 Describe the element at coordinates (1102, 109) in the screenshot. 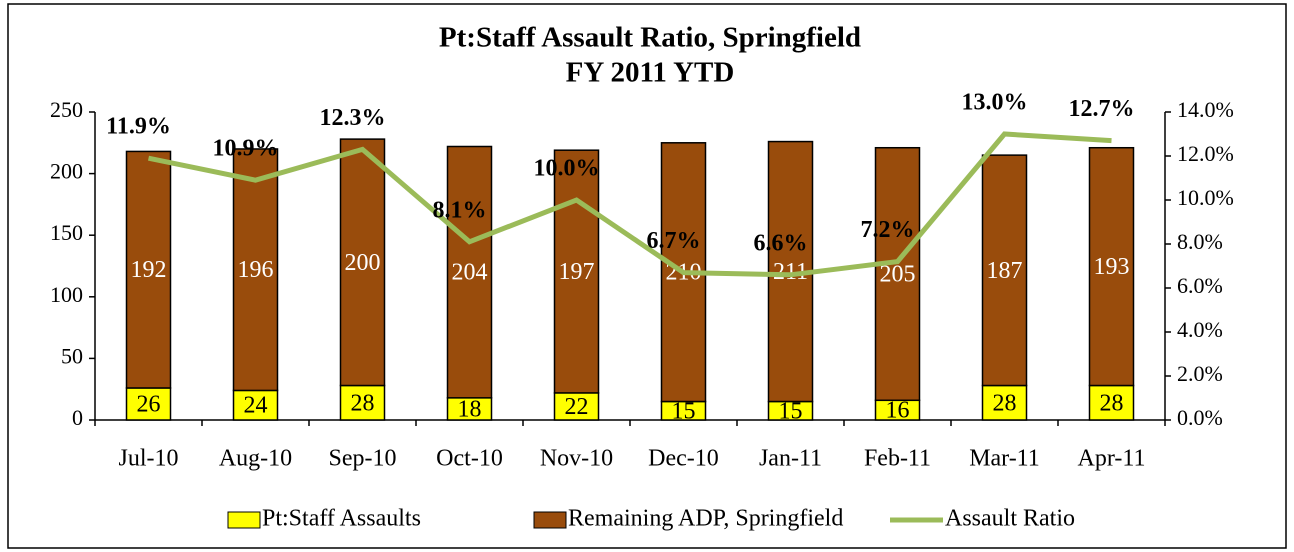

I see `line-value-label: 12.7%` at that location.